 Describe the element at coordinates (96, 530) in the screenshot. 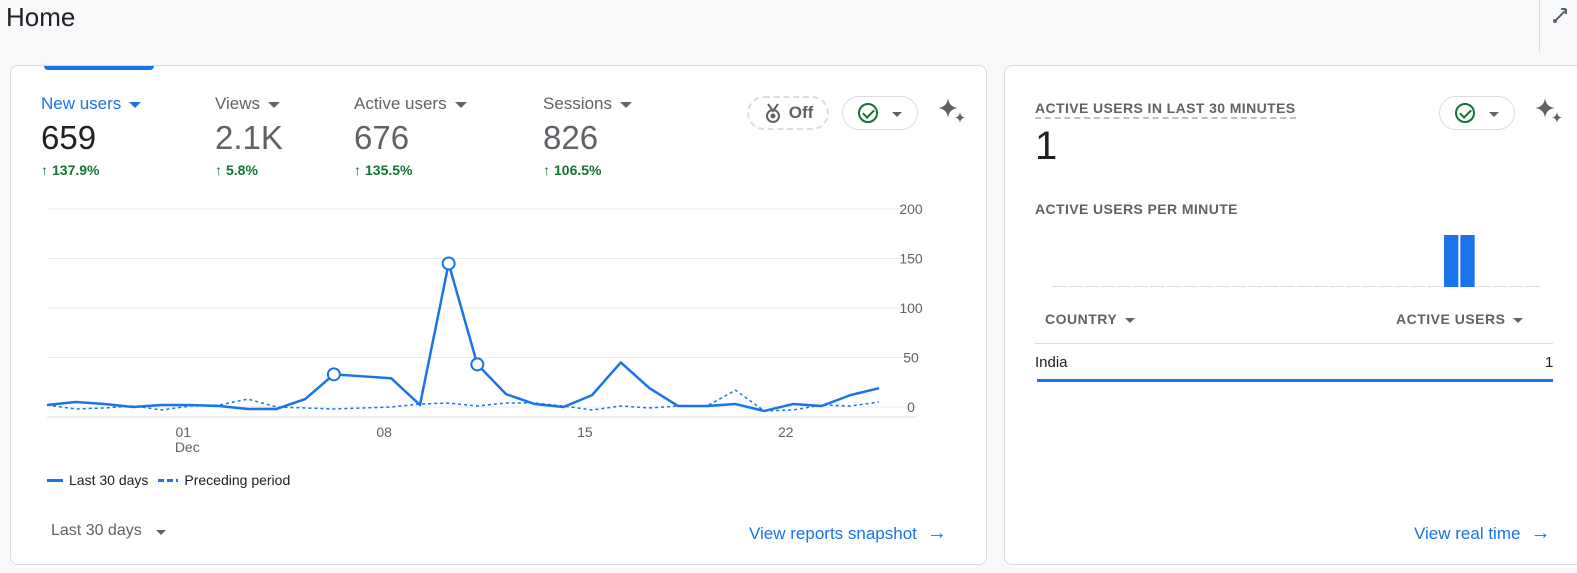

I see `date-range-label: Last 30 days` at that location.